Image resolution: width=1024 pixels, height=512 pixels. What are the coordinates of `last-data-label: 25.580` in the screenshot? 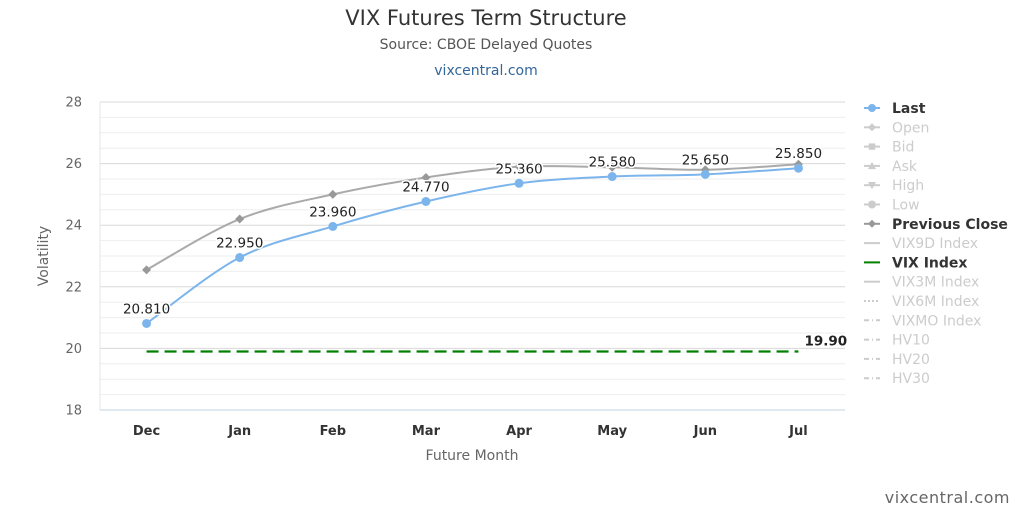 It's located at (612, 163).